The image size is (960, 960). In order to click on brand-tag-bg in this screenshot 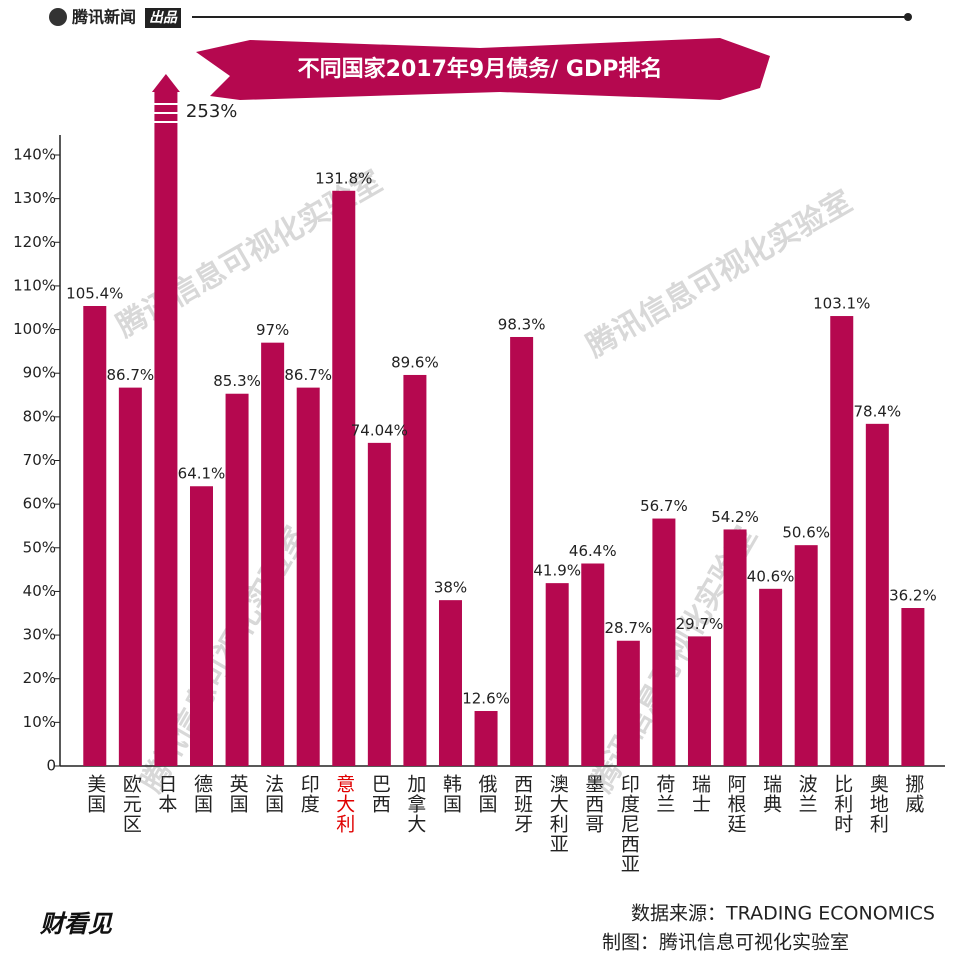, I will do `click(163, 18)`.